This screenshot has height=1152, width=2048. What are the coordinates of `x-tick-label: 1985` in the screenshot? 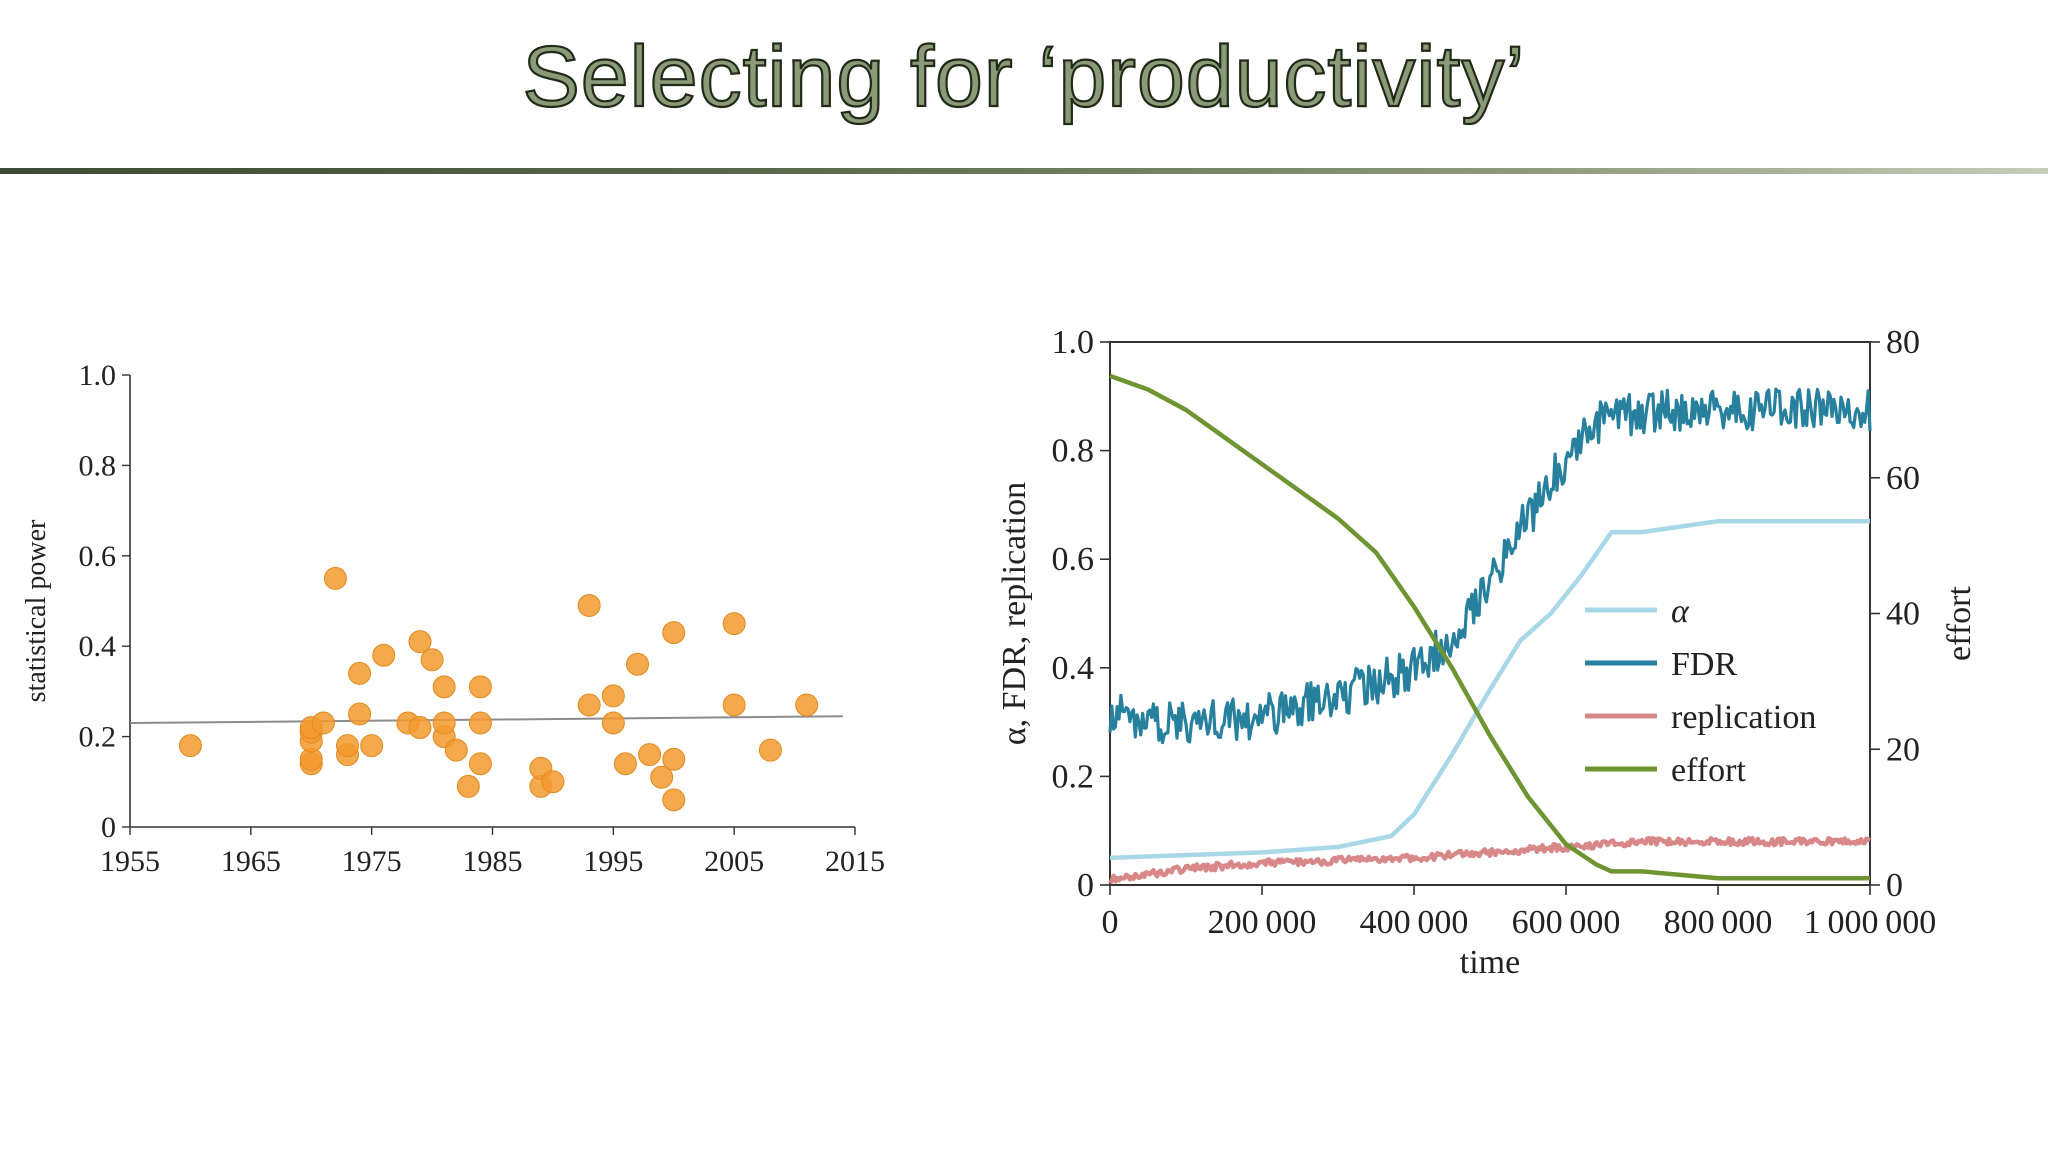 It's located at (493, 861).